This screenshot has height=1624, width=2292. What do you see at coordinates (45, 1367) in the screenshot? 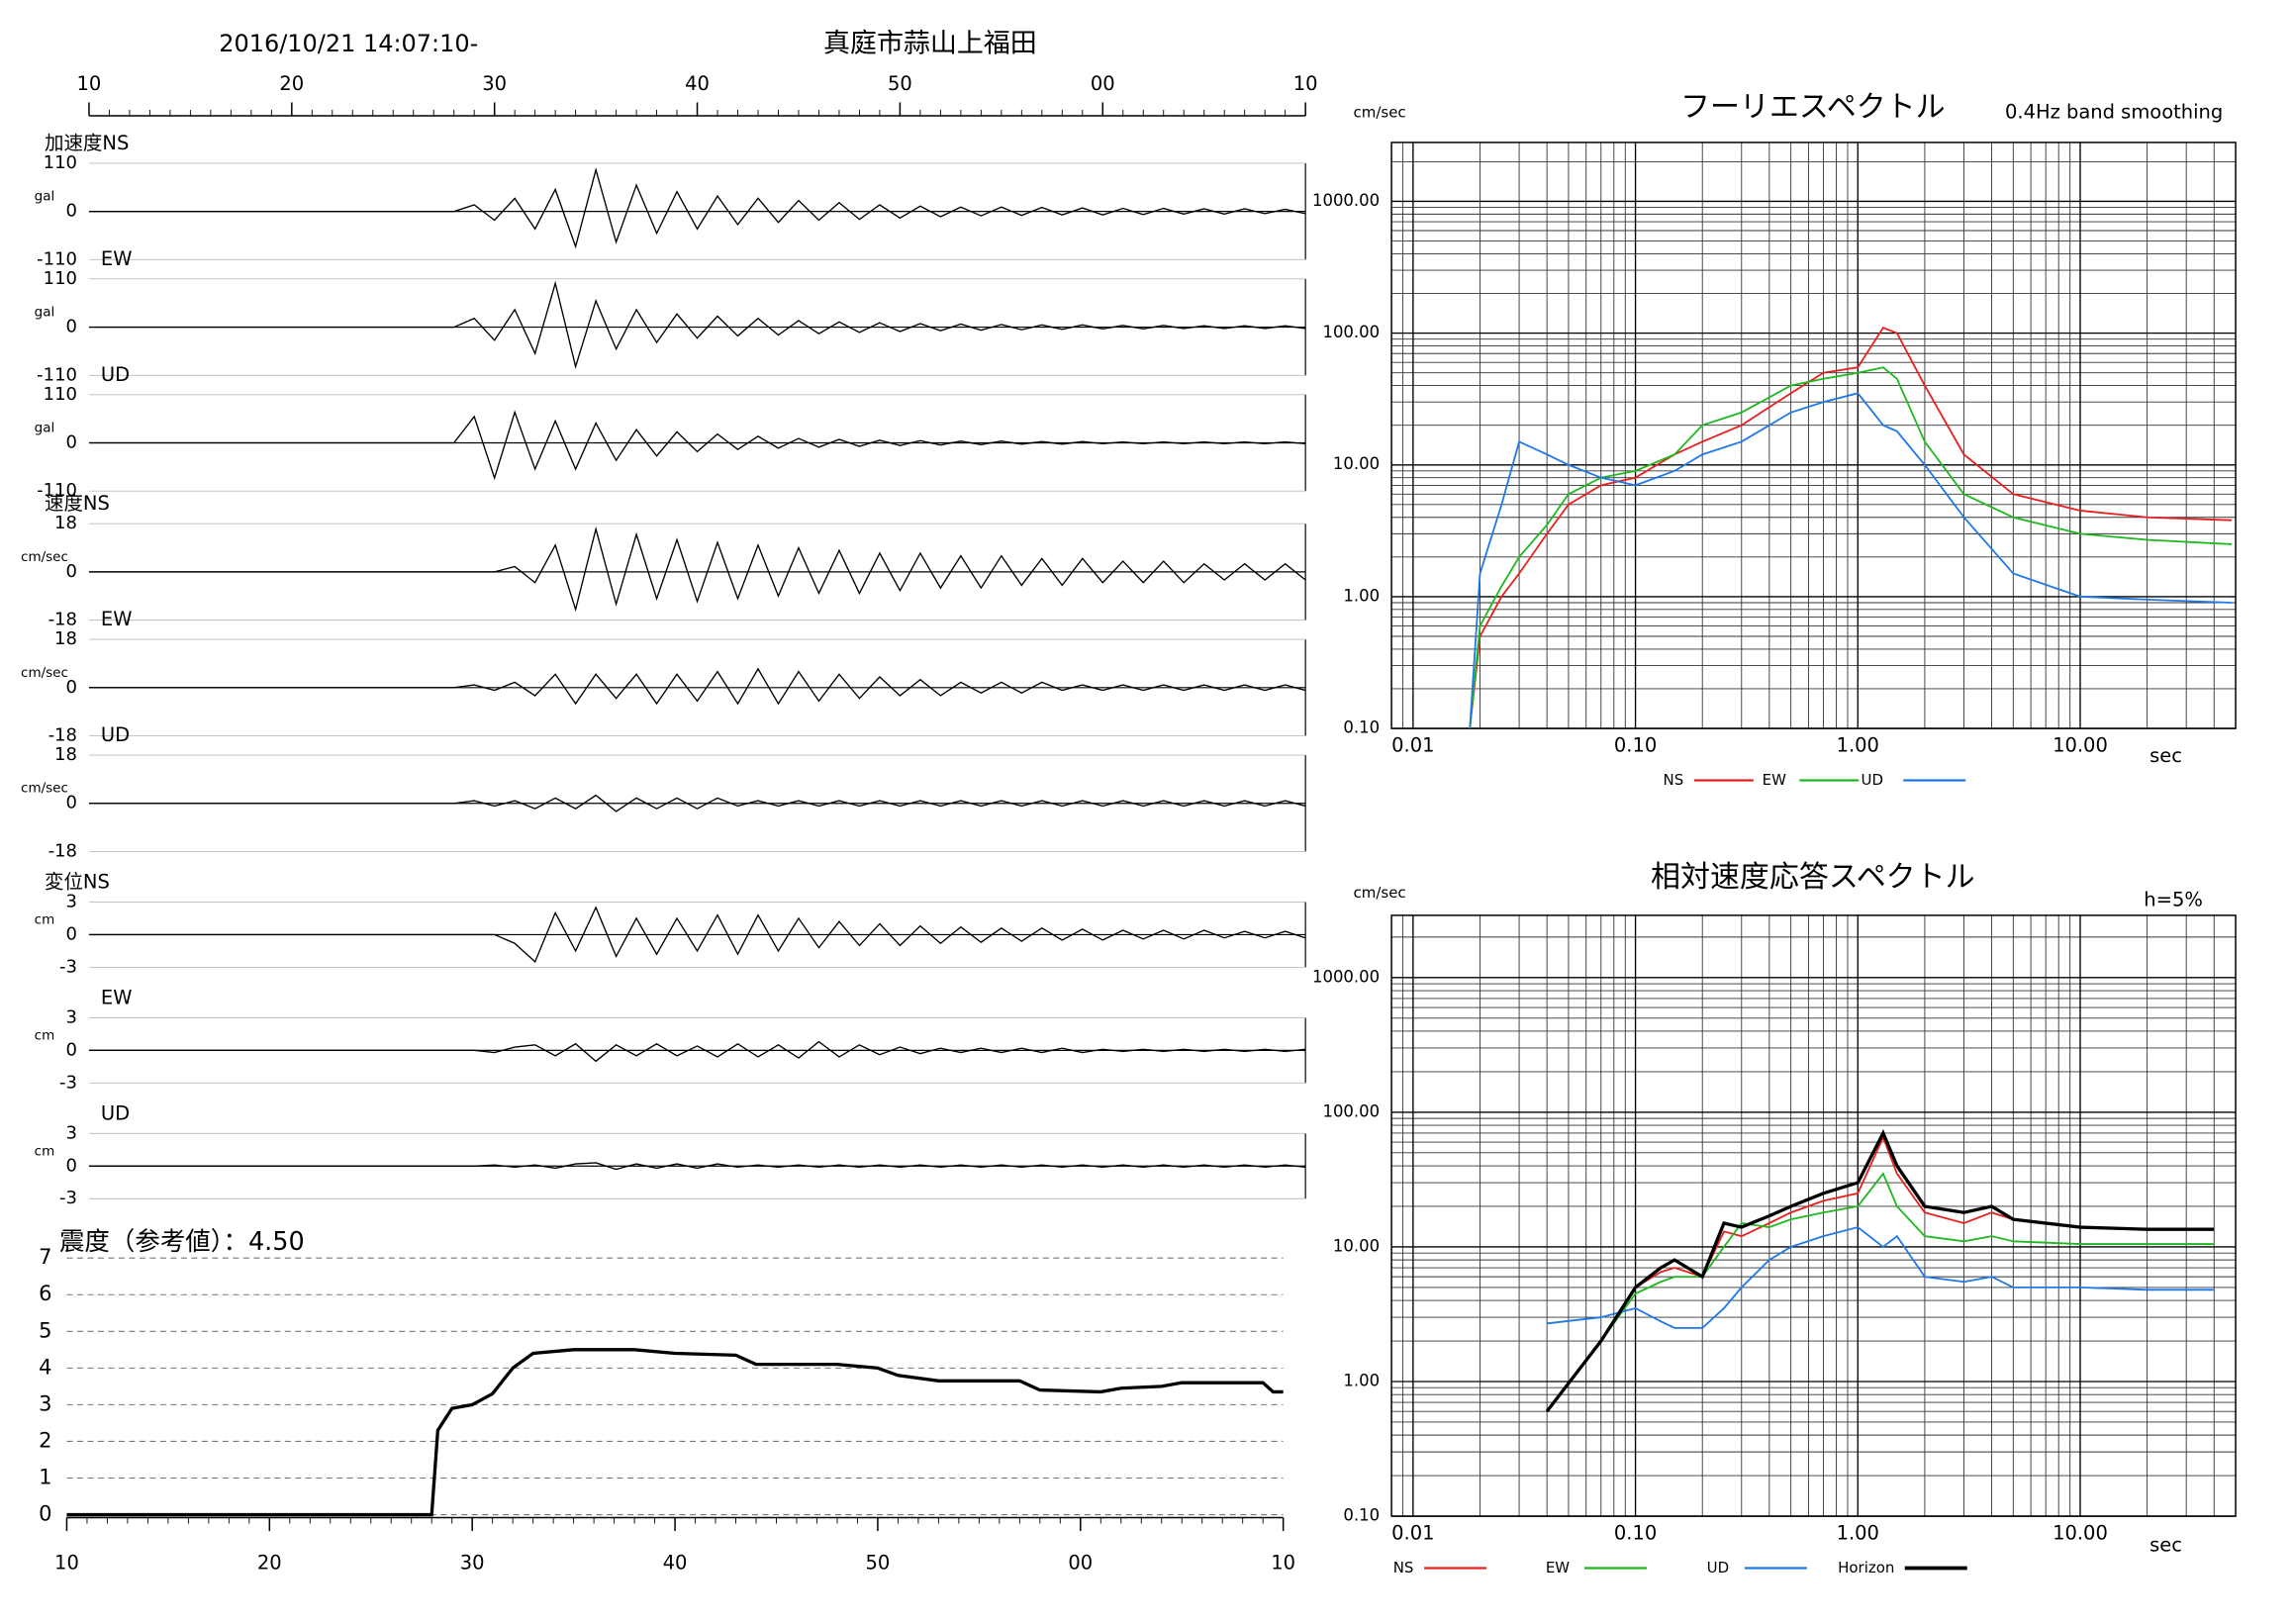
I see `y-tick-label: 4` at bounding box center [45, 1367].